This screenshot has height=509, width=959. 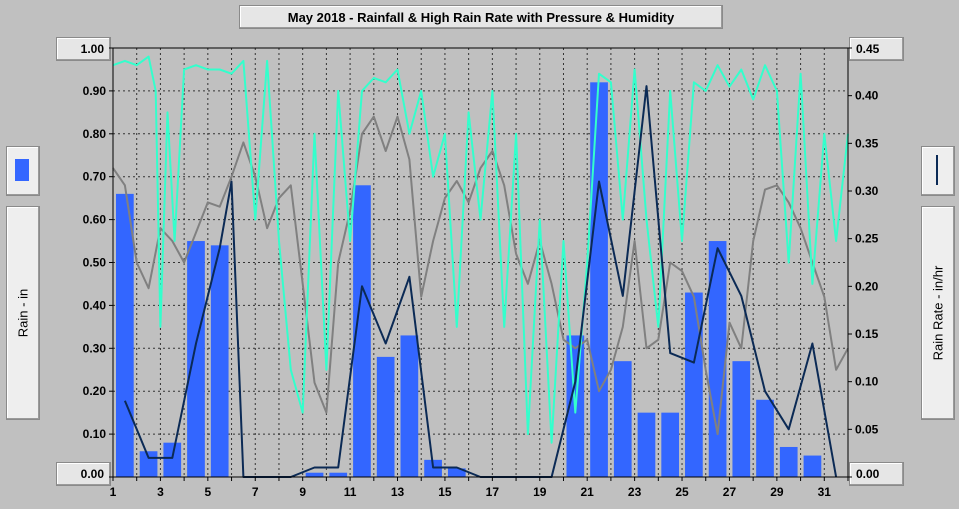 I want to click on left-tick-label: 0.20, so click(x=95, y=391).